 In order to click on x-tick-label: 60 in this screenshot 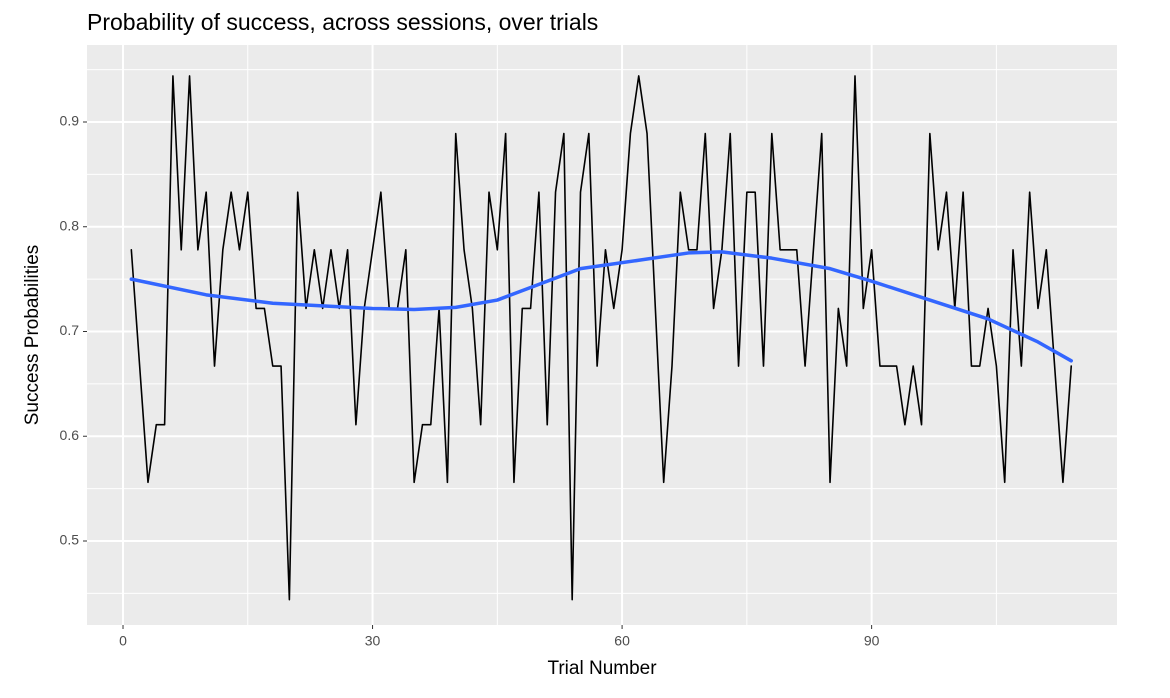, I will do `click(622, 641)`.